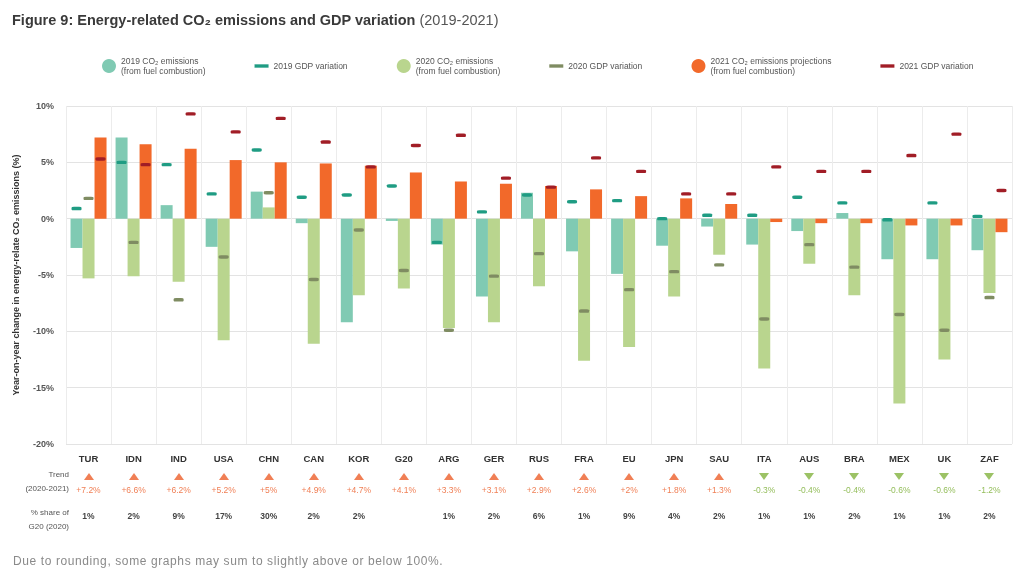 The width and height of the screenshot is (1014, 570). I want to click on chart-subtitle: (2019-2021), so click(459, 20).